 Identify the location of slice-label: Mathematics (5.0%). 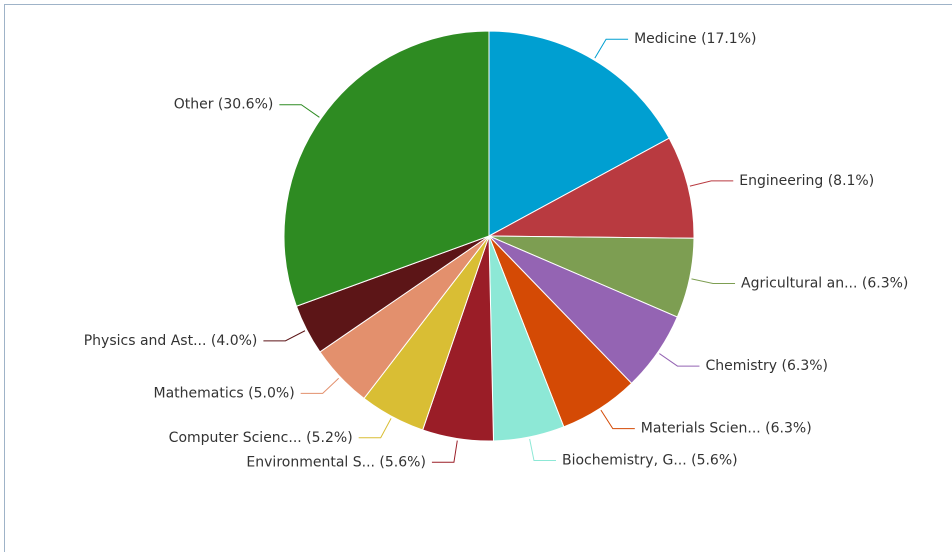
(224, 393).